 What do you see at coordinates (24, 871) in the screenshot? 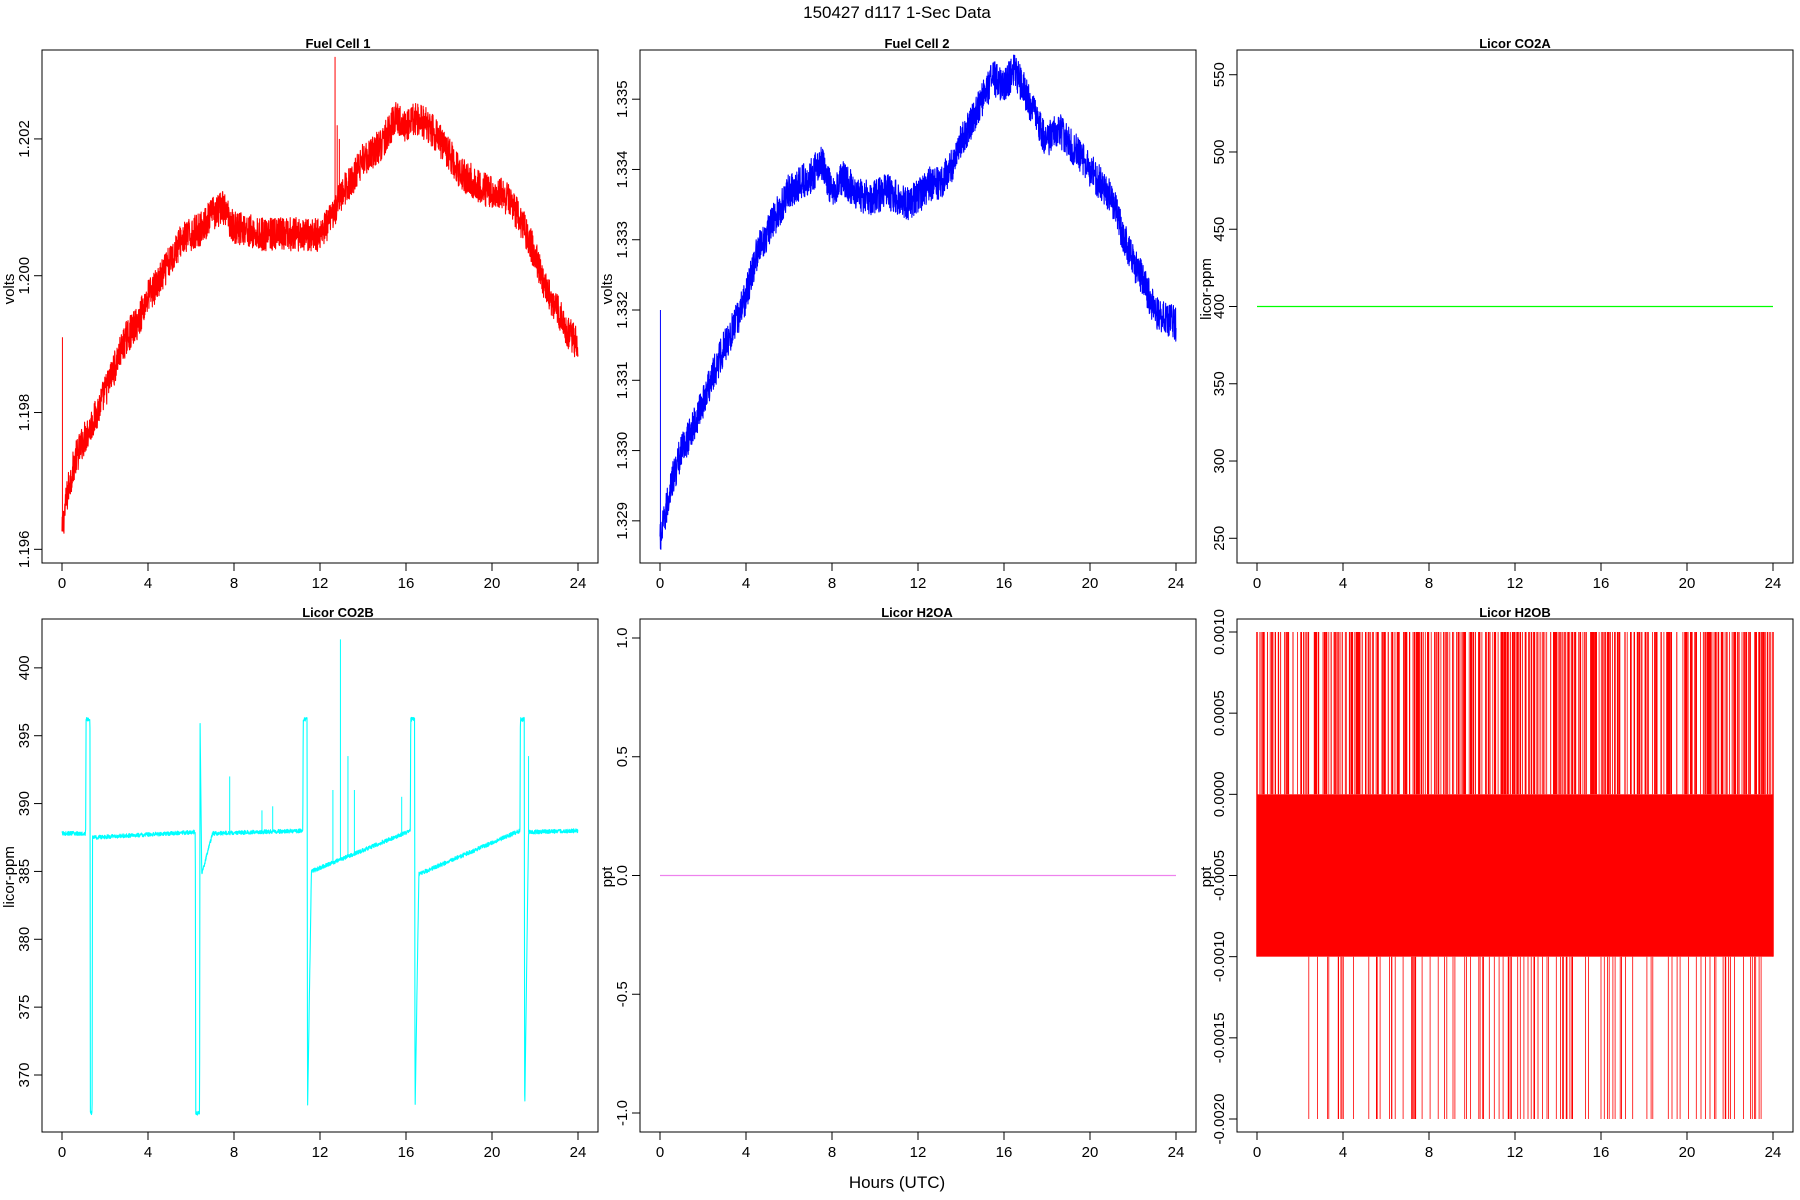
I see `y-tick-label: 385` at bounding box center [24, 871].